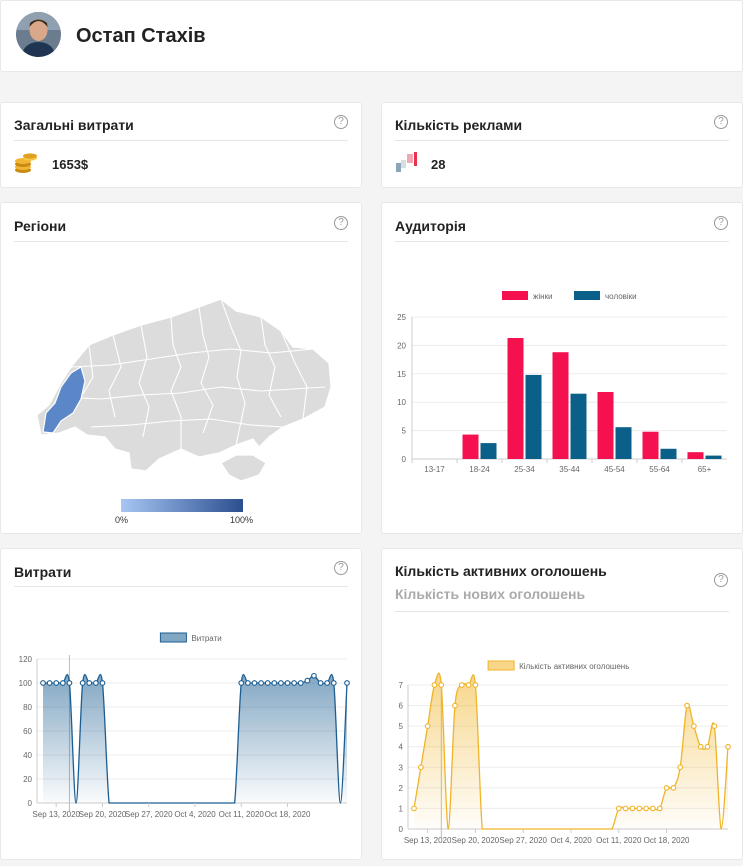 The image size is (743, 866). I want to click on avatar, so click(38, 34).